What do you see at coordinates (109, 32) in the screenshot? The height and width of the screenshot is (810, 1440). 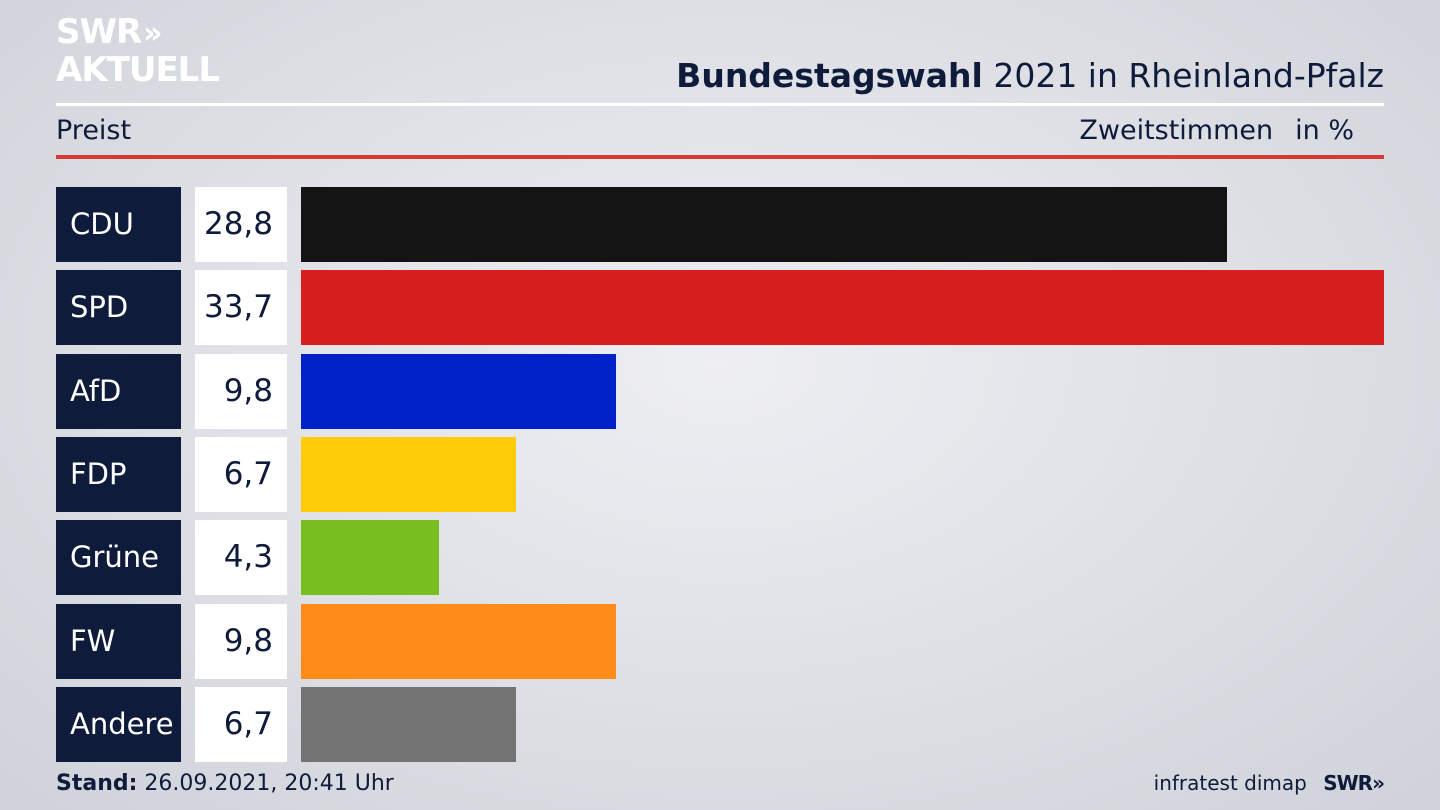 I see `logo-swr: SWR»` at bounding box center [109, 32].